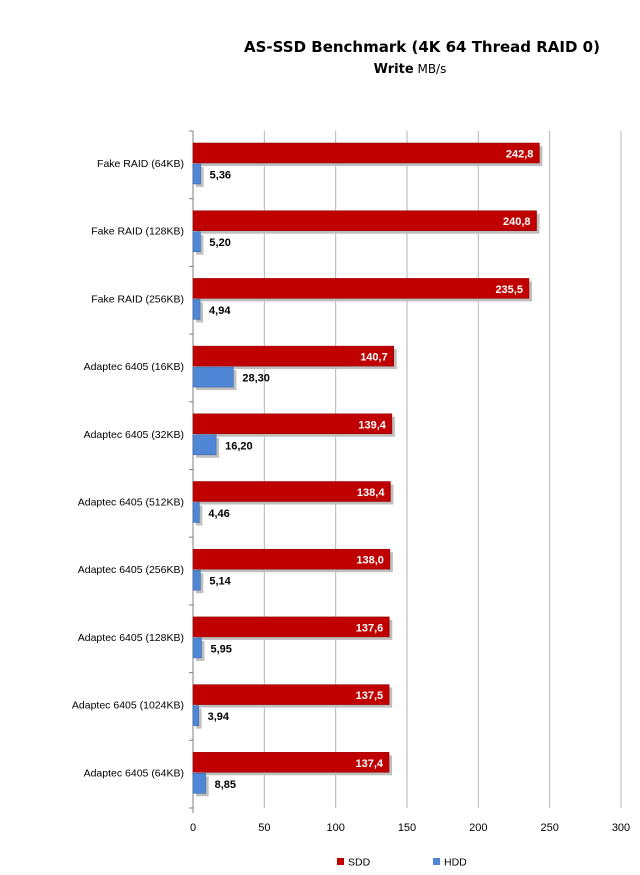 This screenshot has width=640, height=875. I want to click on chart-title: AS-SSD Benchmark (4K 64 Thread RAID 0), so click(422, 47).